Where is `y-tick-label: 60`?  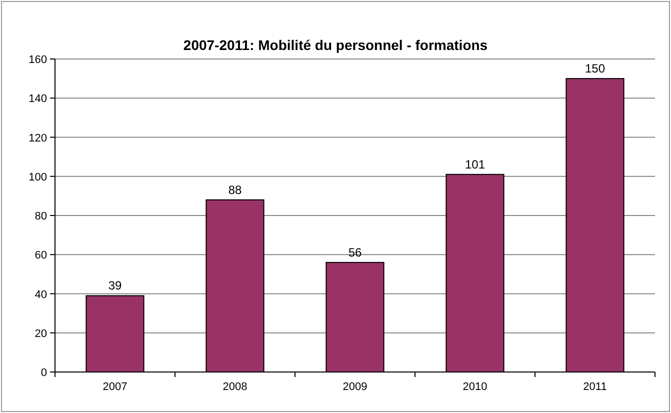 y-tick-label: 60 is located at coordinates (40, 256).